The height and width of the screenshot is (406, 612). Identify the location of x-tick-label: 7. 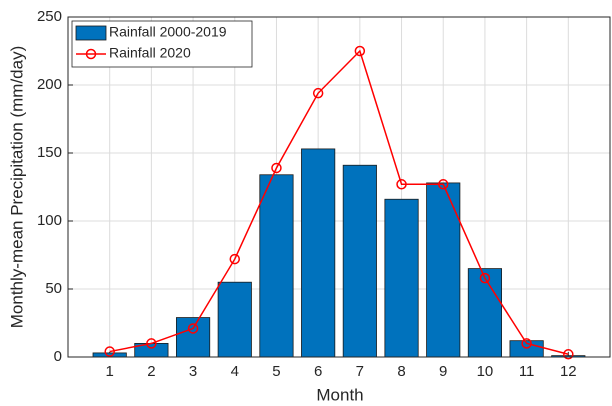
(360, 371).